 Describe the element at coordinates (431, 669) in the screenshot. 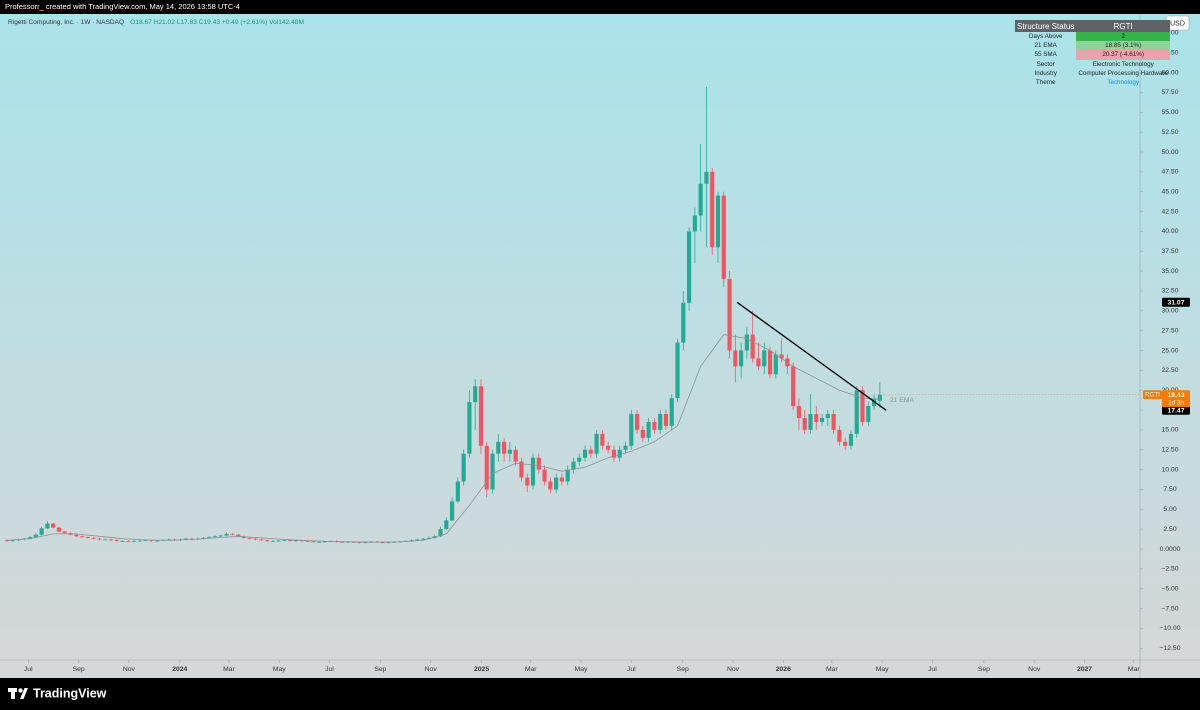

I see `x-tick-label: Nov` at that location.